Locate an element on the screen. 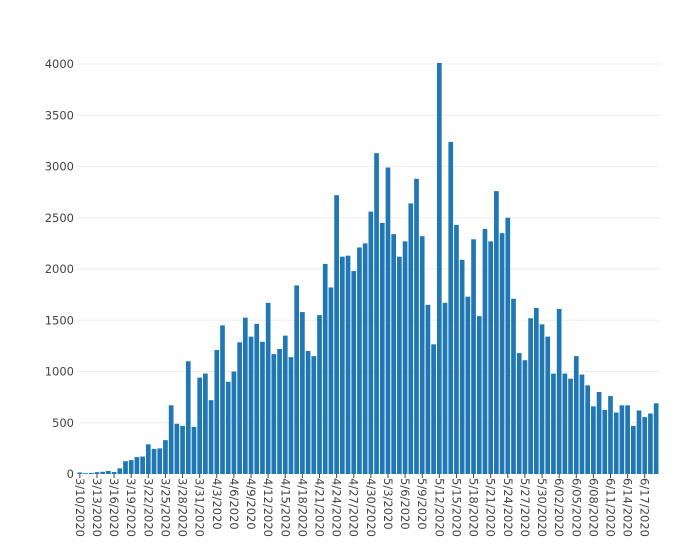 This screenshot has height=551, width=680. y-tick-label: 500 is located at coordinates (63, 423).